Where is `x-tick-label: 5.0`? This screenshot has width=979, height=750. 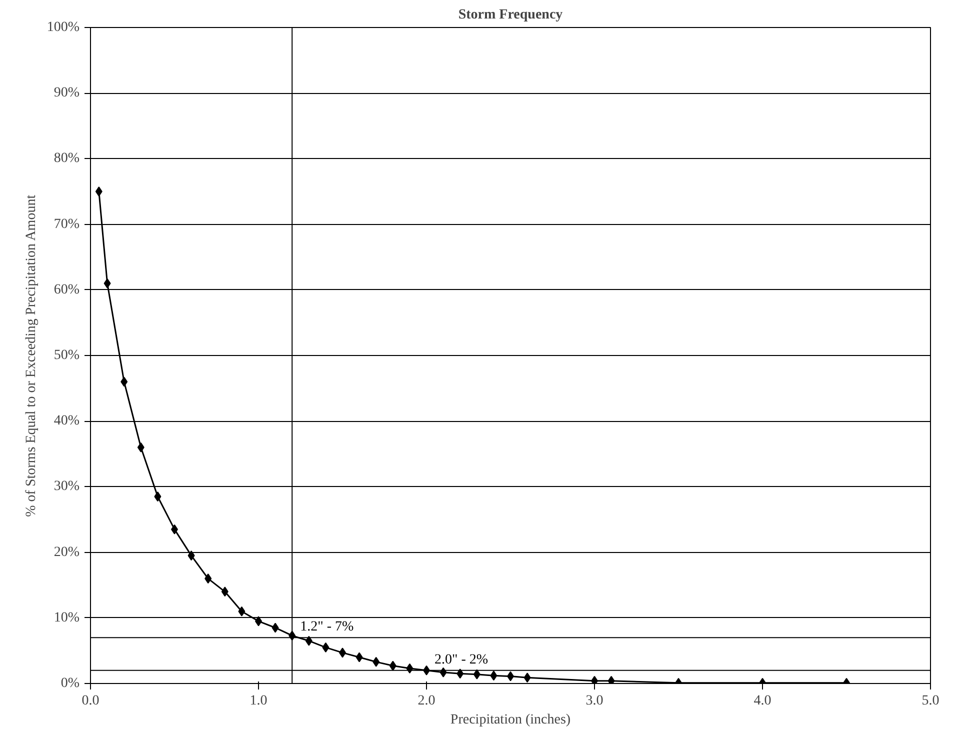 x-tick-label: 5.0 is located at coordinates (931, 701).